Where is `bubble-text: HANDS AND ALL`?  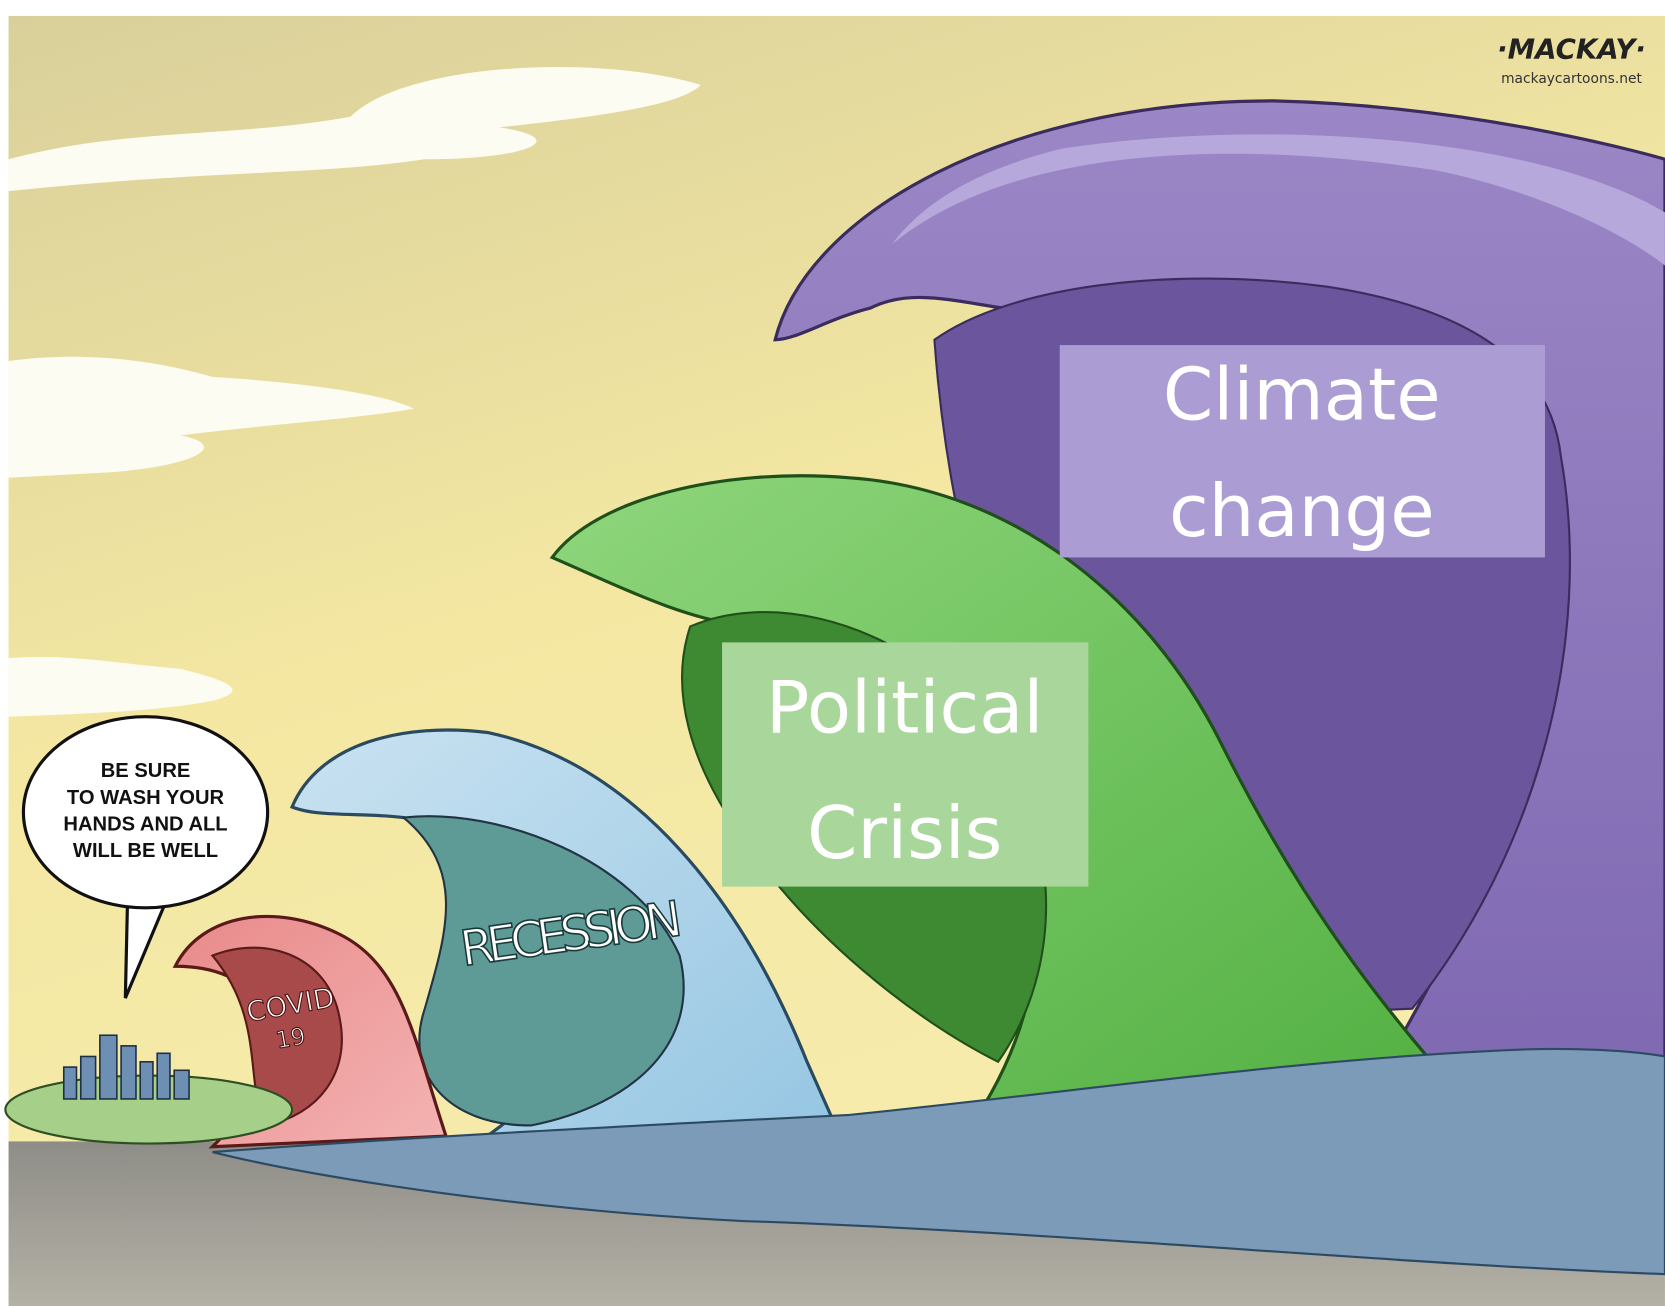
bubble-text: HANDS AND ALL is located at coordinates (145, 824).